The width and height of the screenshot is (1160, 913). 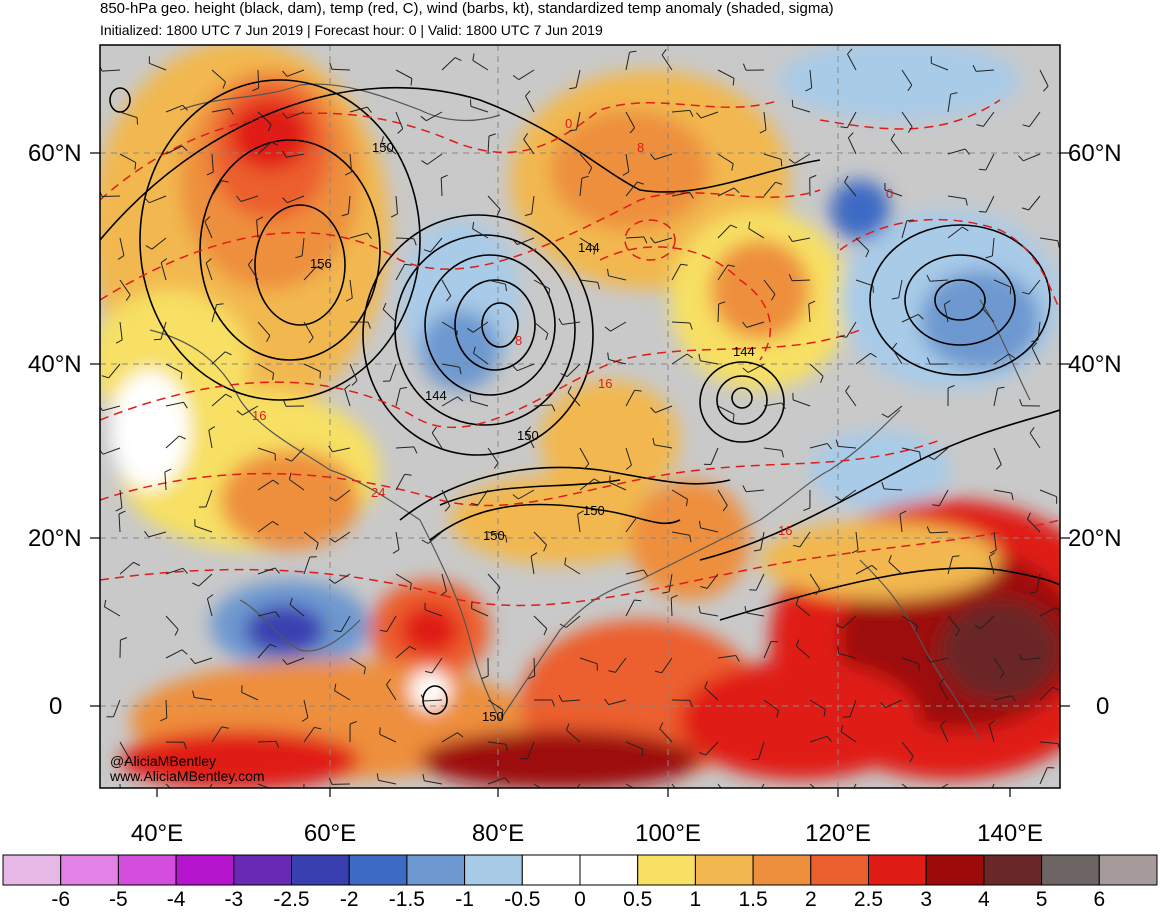 I want to click on lon-label: 40°E, so click(x=157, y=833).